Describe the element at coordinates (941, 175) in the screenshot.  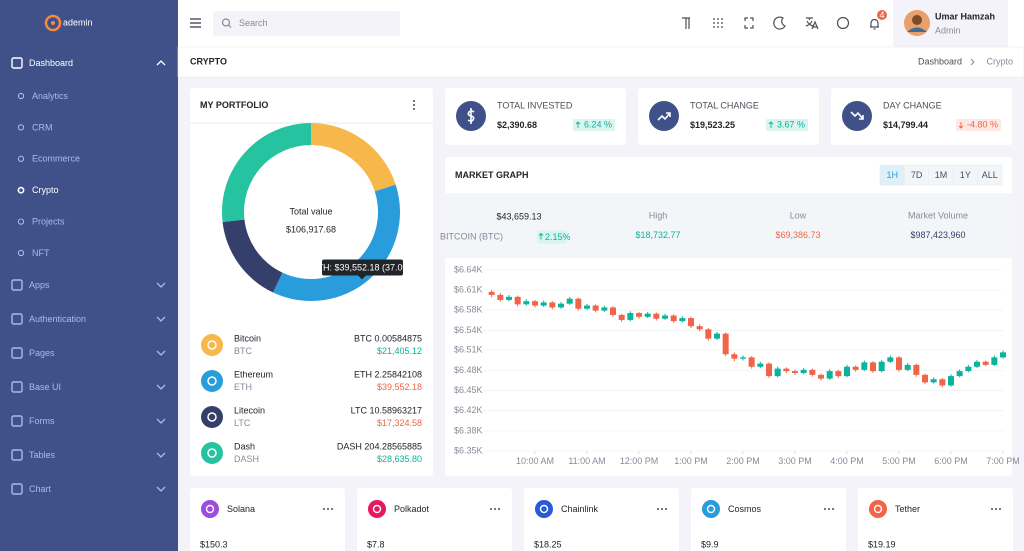
I see `range-label: 1M` at that location.